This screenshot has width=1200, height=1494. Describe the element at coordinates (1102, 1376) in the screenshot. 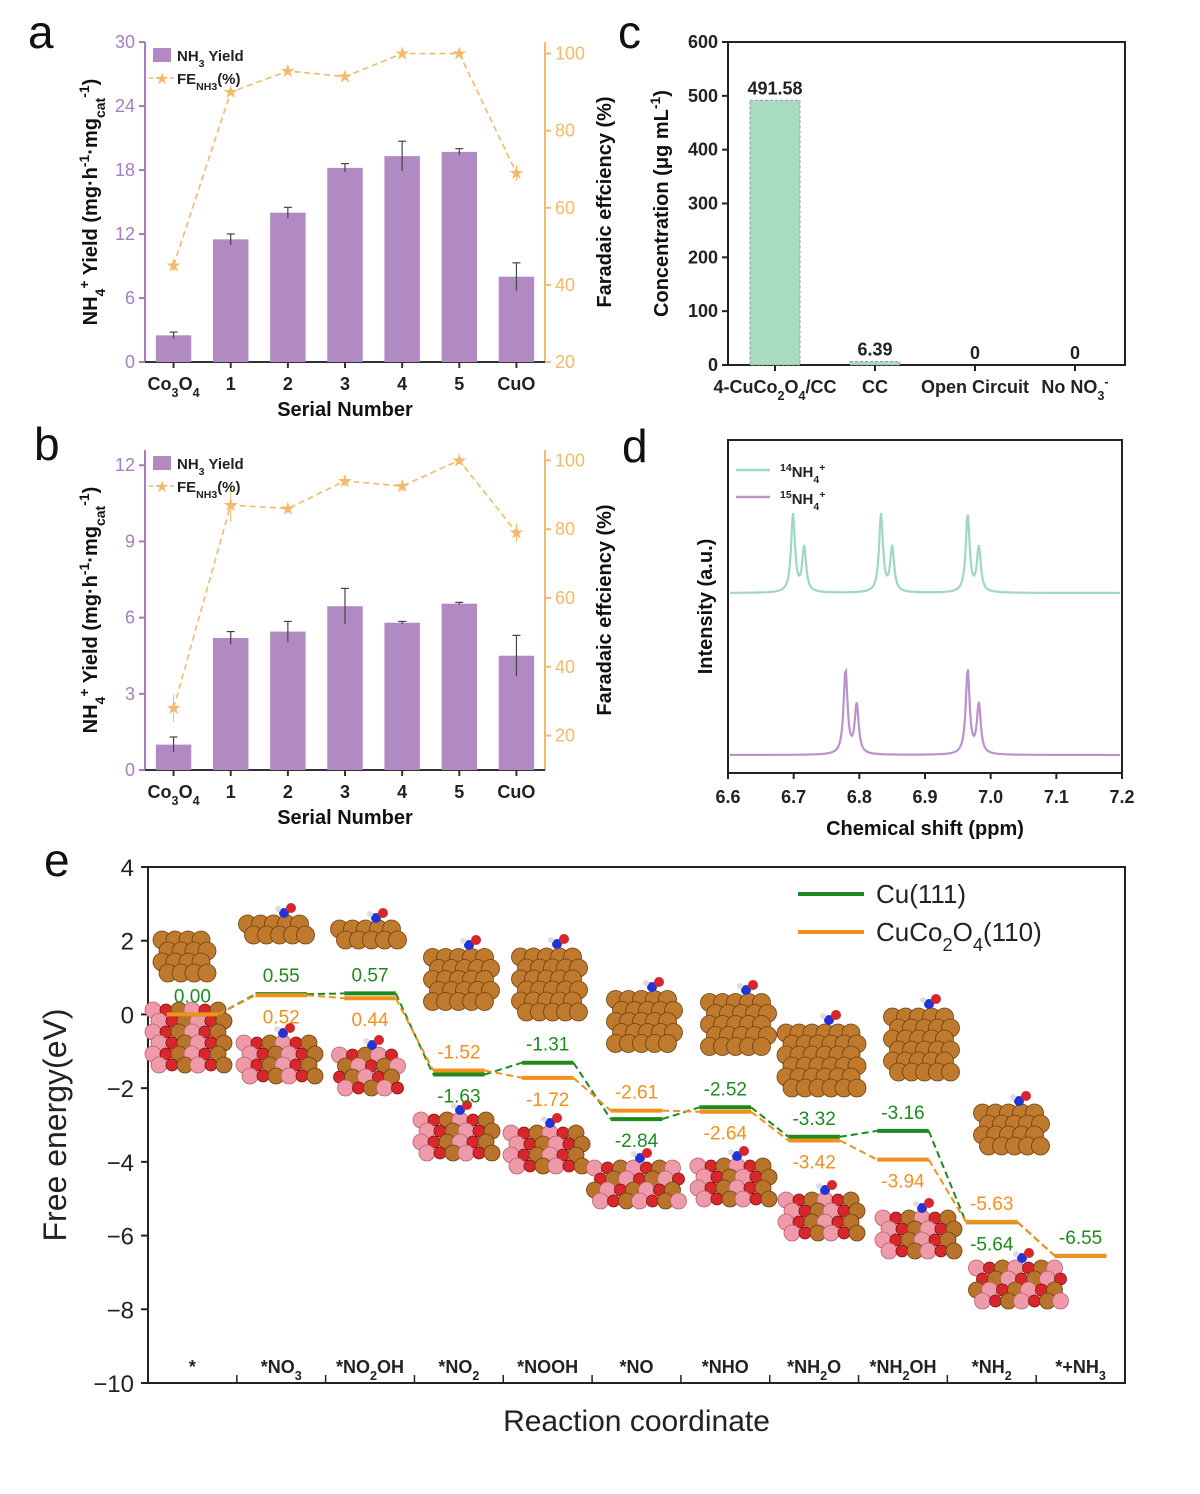

I see `x-tick-label-part: 3` at that location.